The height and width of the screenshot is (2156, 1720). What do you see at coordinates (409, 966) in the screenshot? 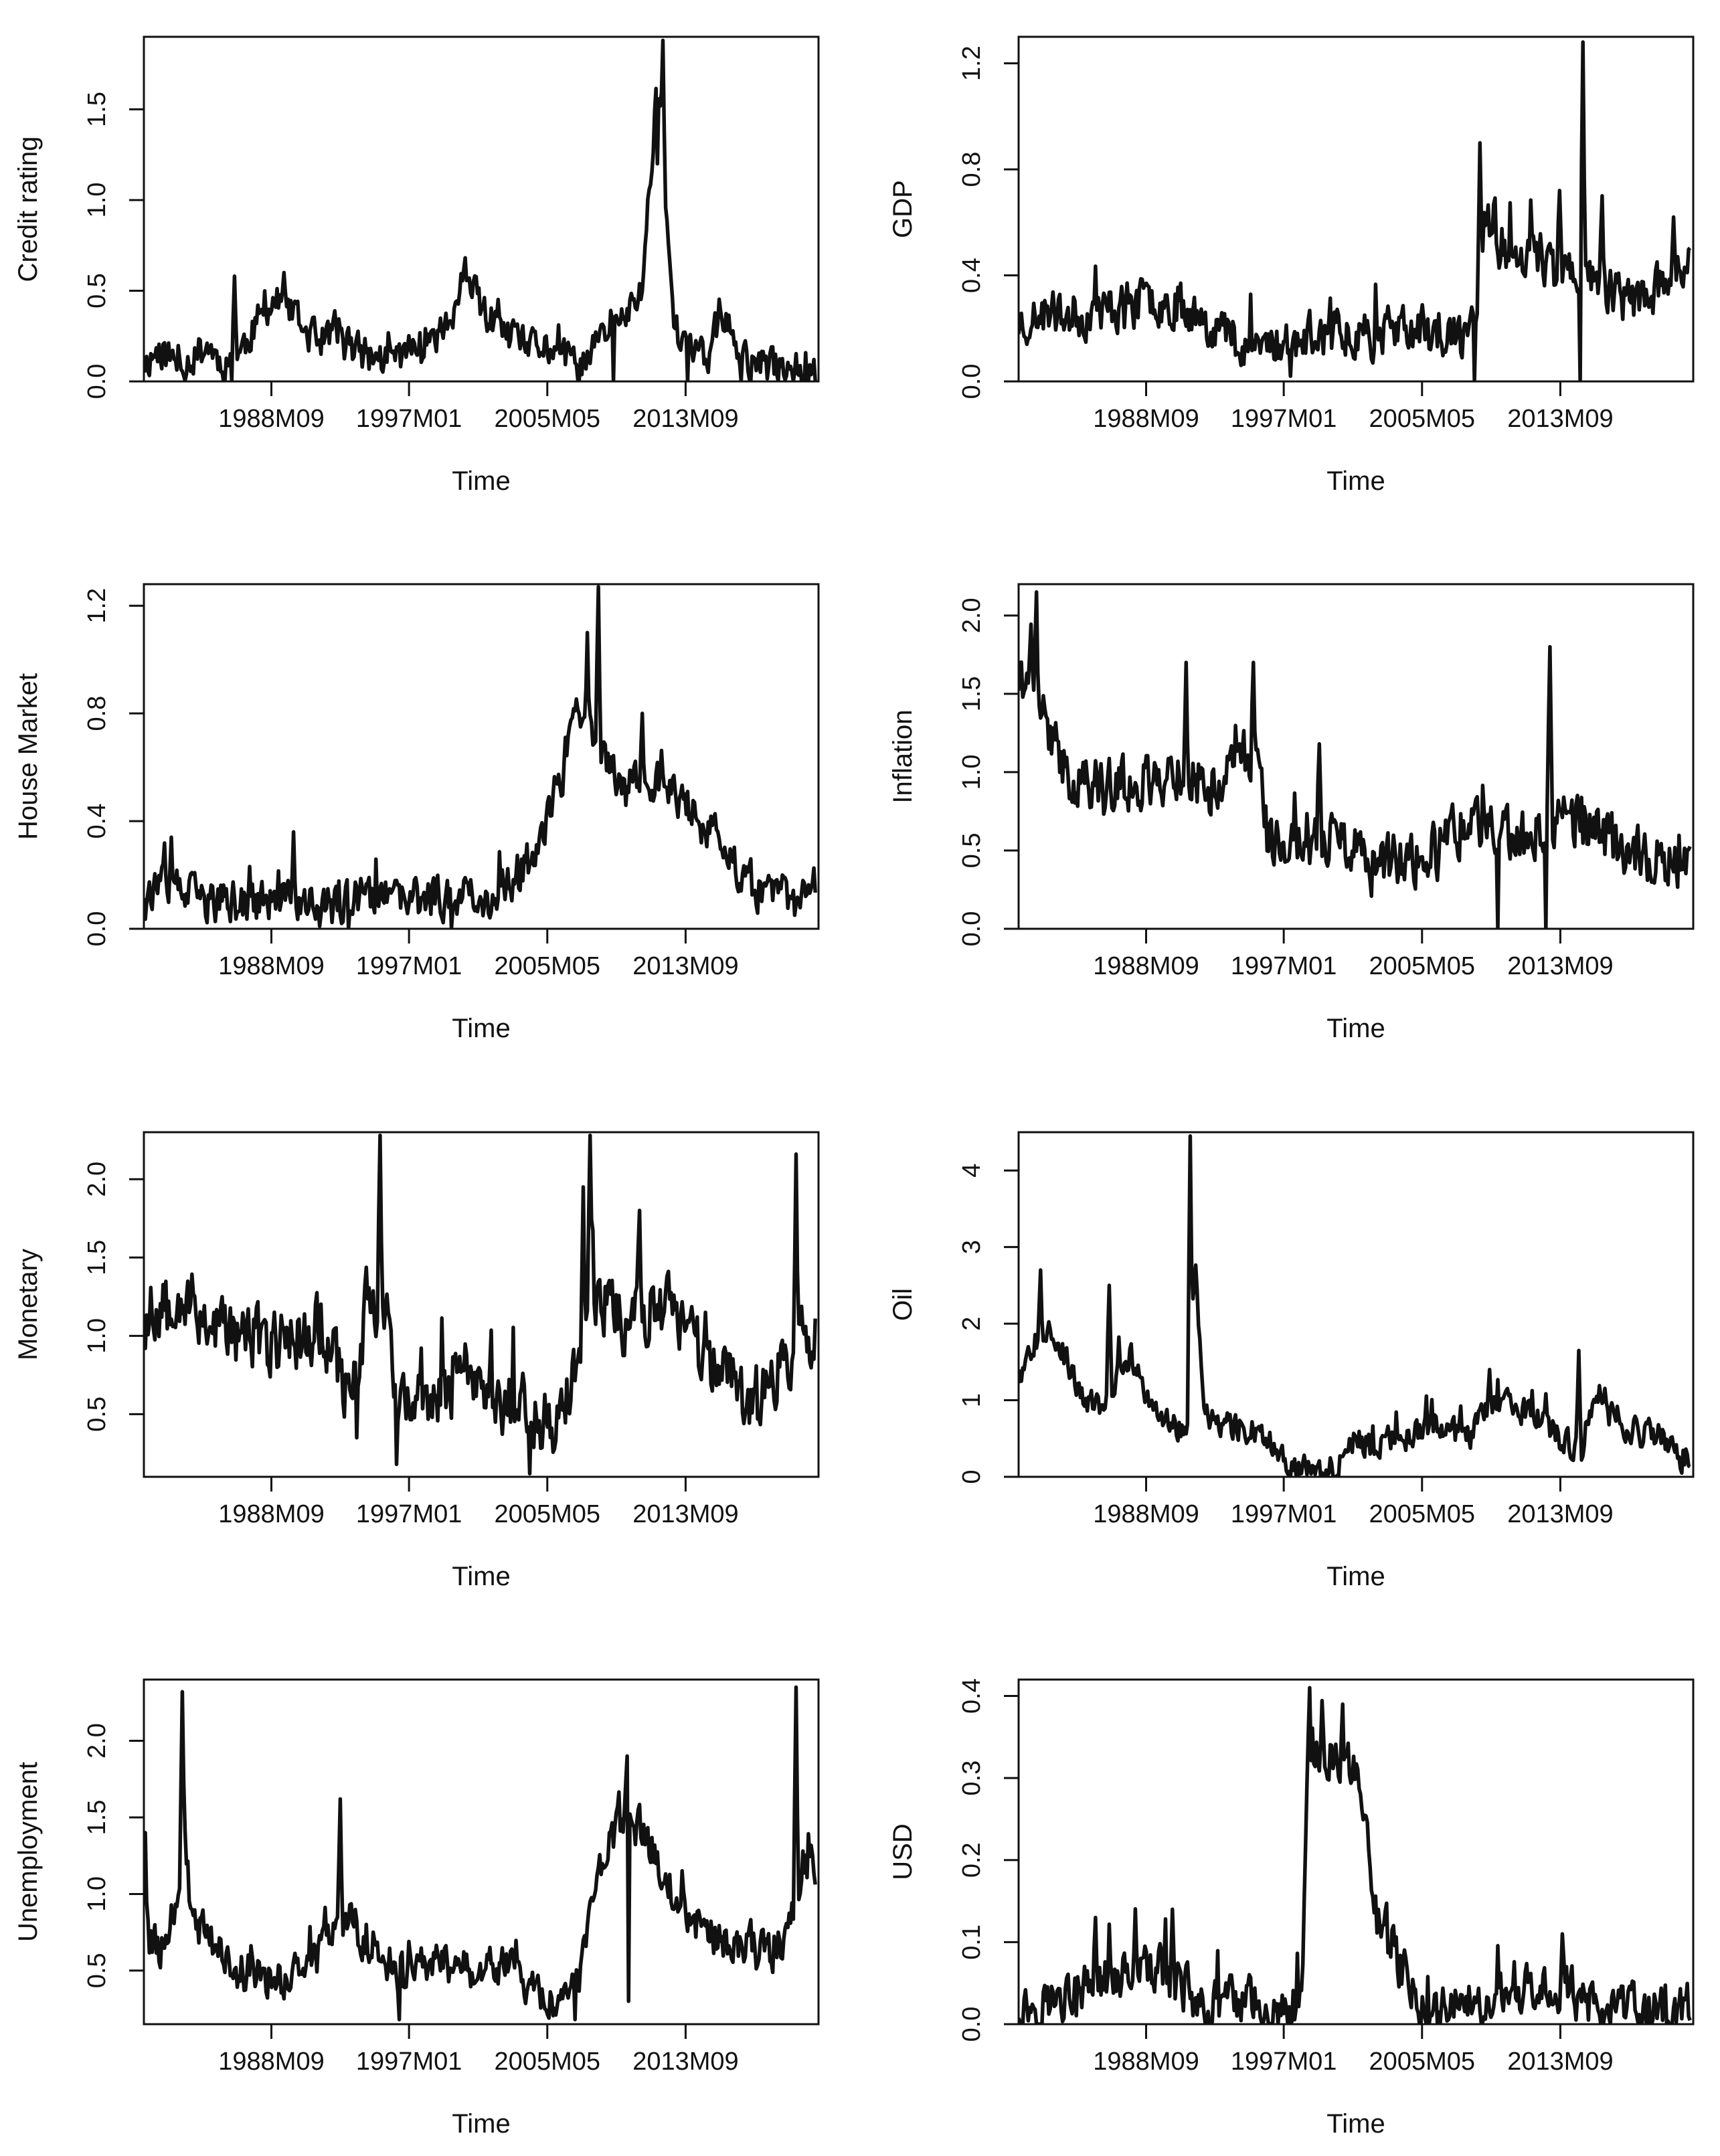
I see `x-tick-label-house-market: 1997M01` at bounding box center [409, 966].